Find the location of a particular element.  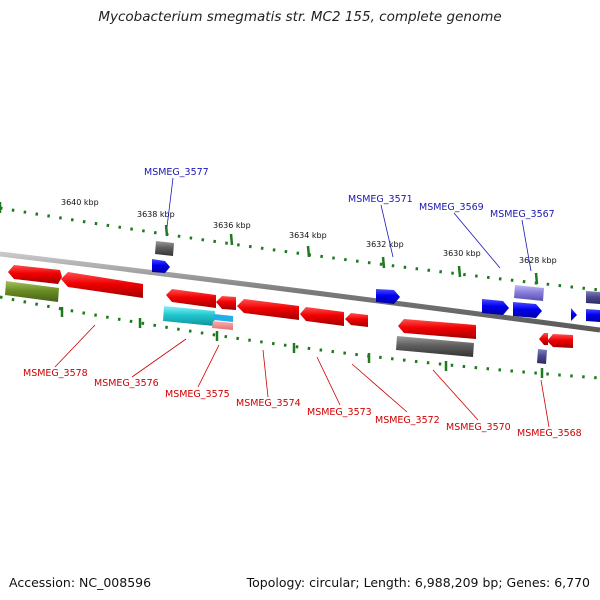

gene-label: MSMEG_3576 is located at coordinates (126, 383).